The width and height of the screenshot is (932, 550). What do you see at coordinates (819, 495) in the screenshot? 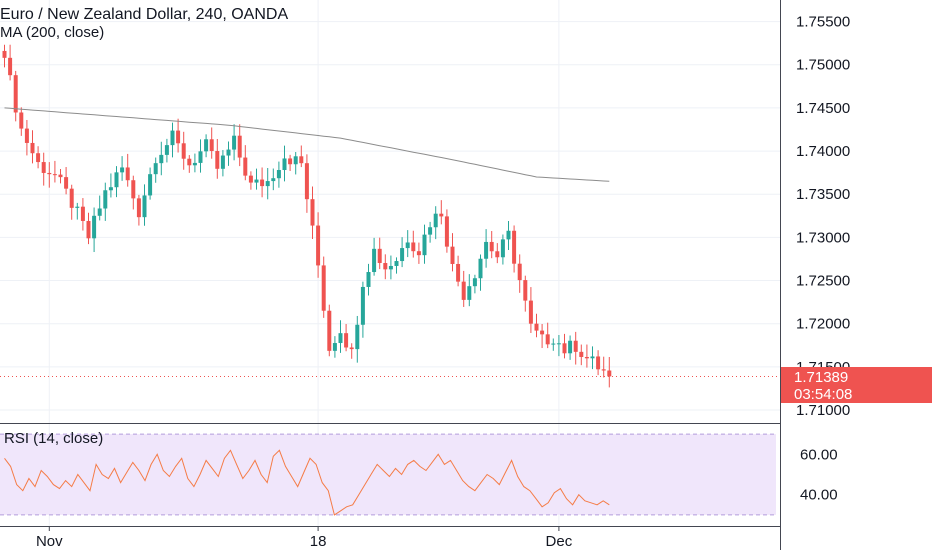
I see `rsi-tick-label: 40.00` at bounding box center [819, 495].